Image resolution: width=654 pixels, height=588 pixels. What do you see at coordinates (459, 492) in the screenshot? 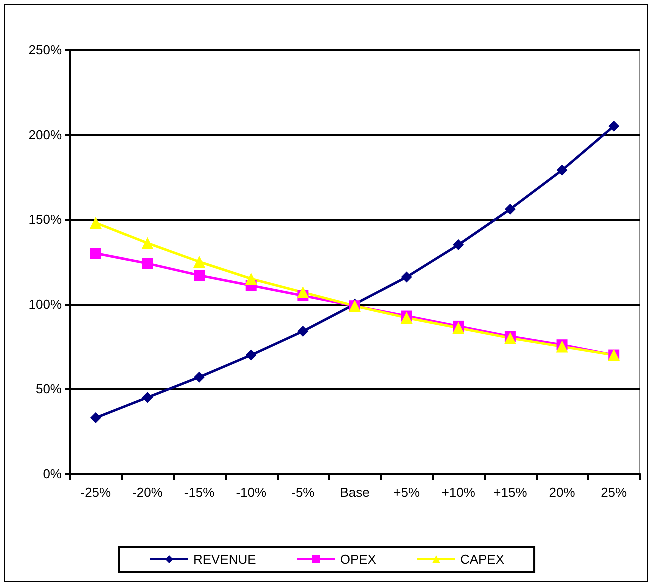
I see `x-tick-label: +10%` at bounding box center [459, 492].